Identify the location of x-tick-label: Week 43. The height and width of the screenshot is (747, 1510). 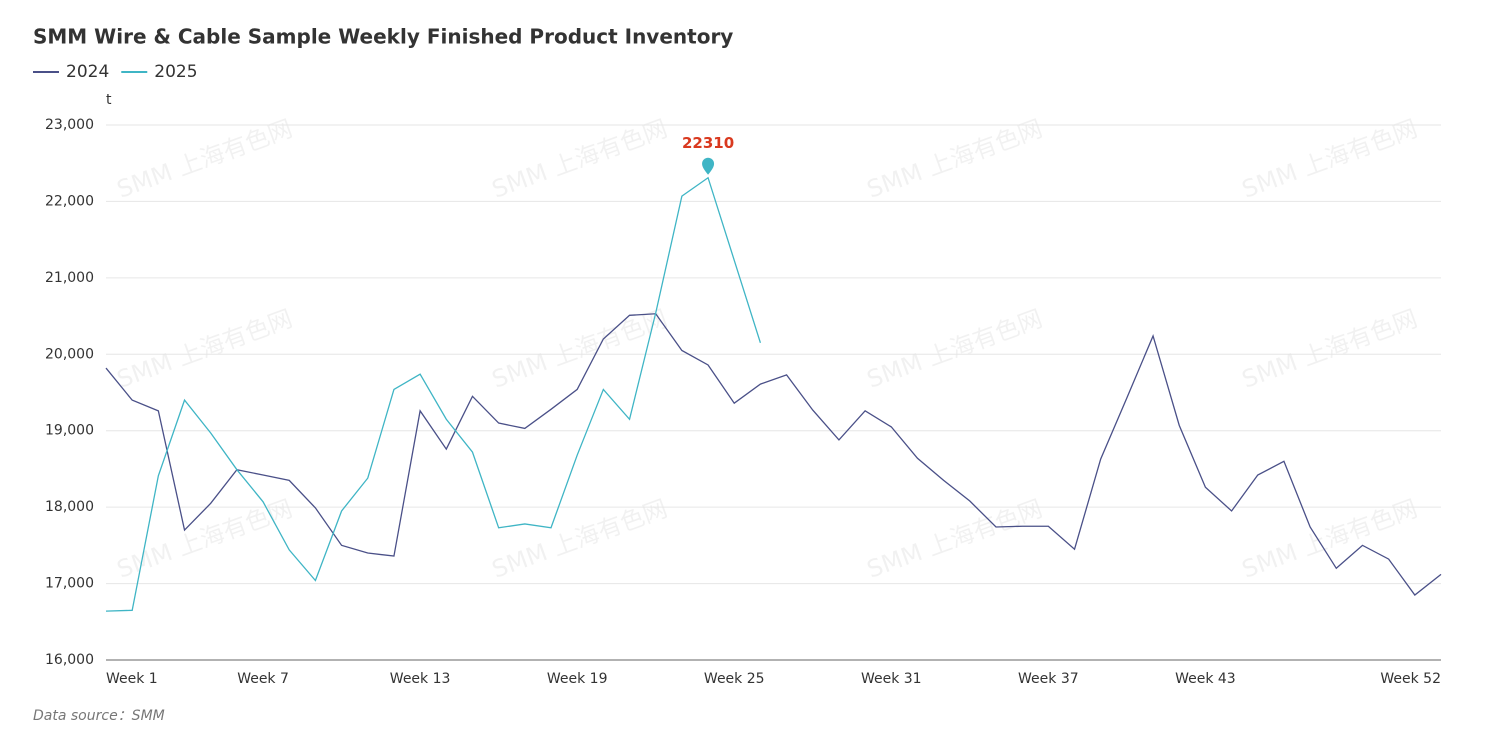
(1205, 679).